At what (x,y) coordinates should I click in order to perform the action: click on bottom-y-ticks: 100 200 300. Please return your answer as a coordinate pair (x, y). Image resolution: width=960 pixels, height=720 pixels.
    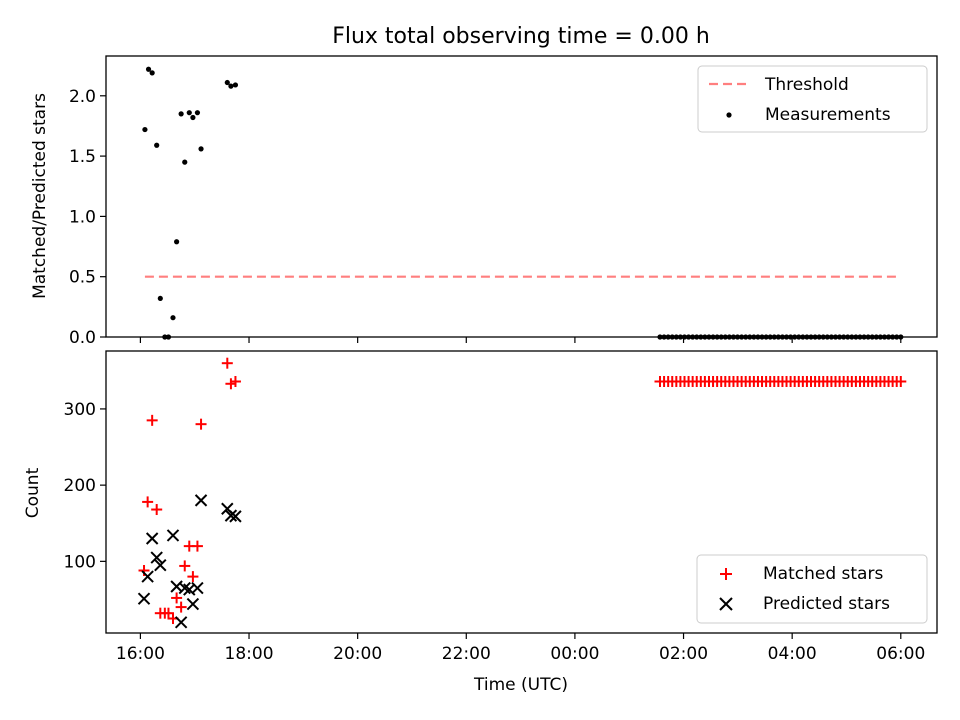
    Looking at the image, I should click on (85, 486).